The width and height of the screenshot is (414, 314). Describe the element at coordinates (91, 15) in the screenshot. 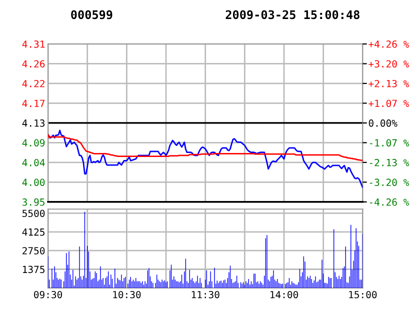

I see `chart-title: 000599` at that location.